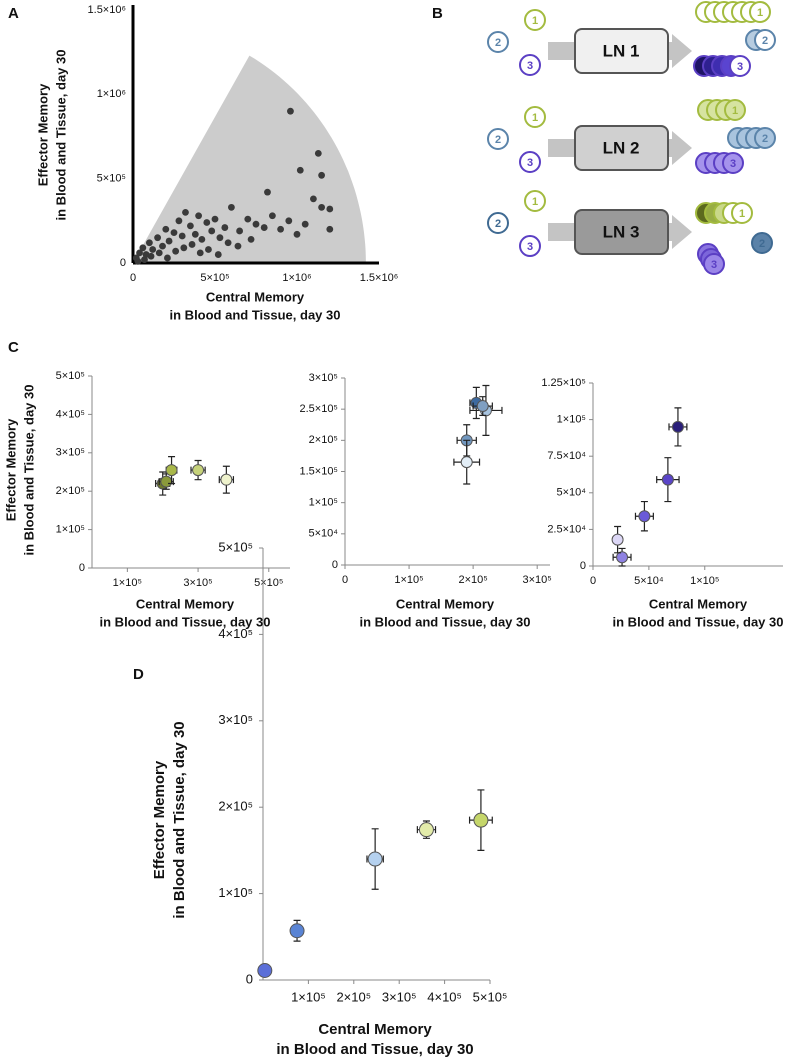  I want to click on y-tick-label: 1×10⁶, so click(111, 94).